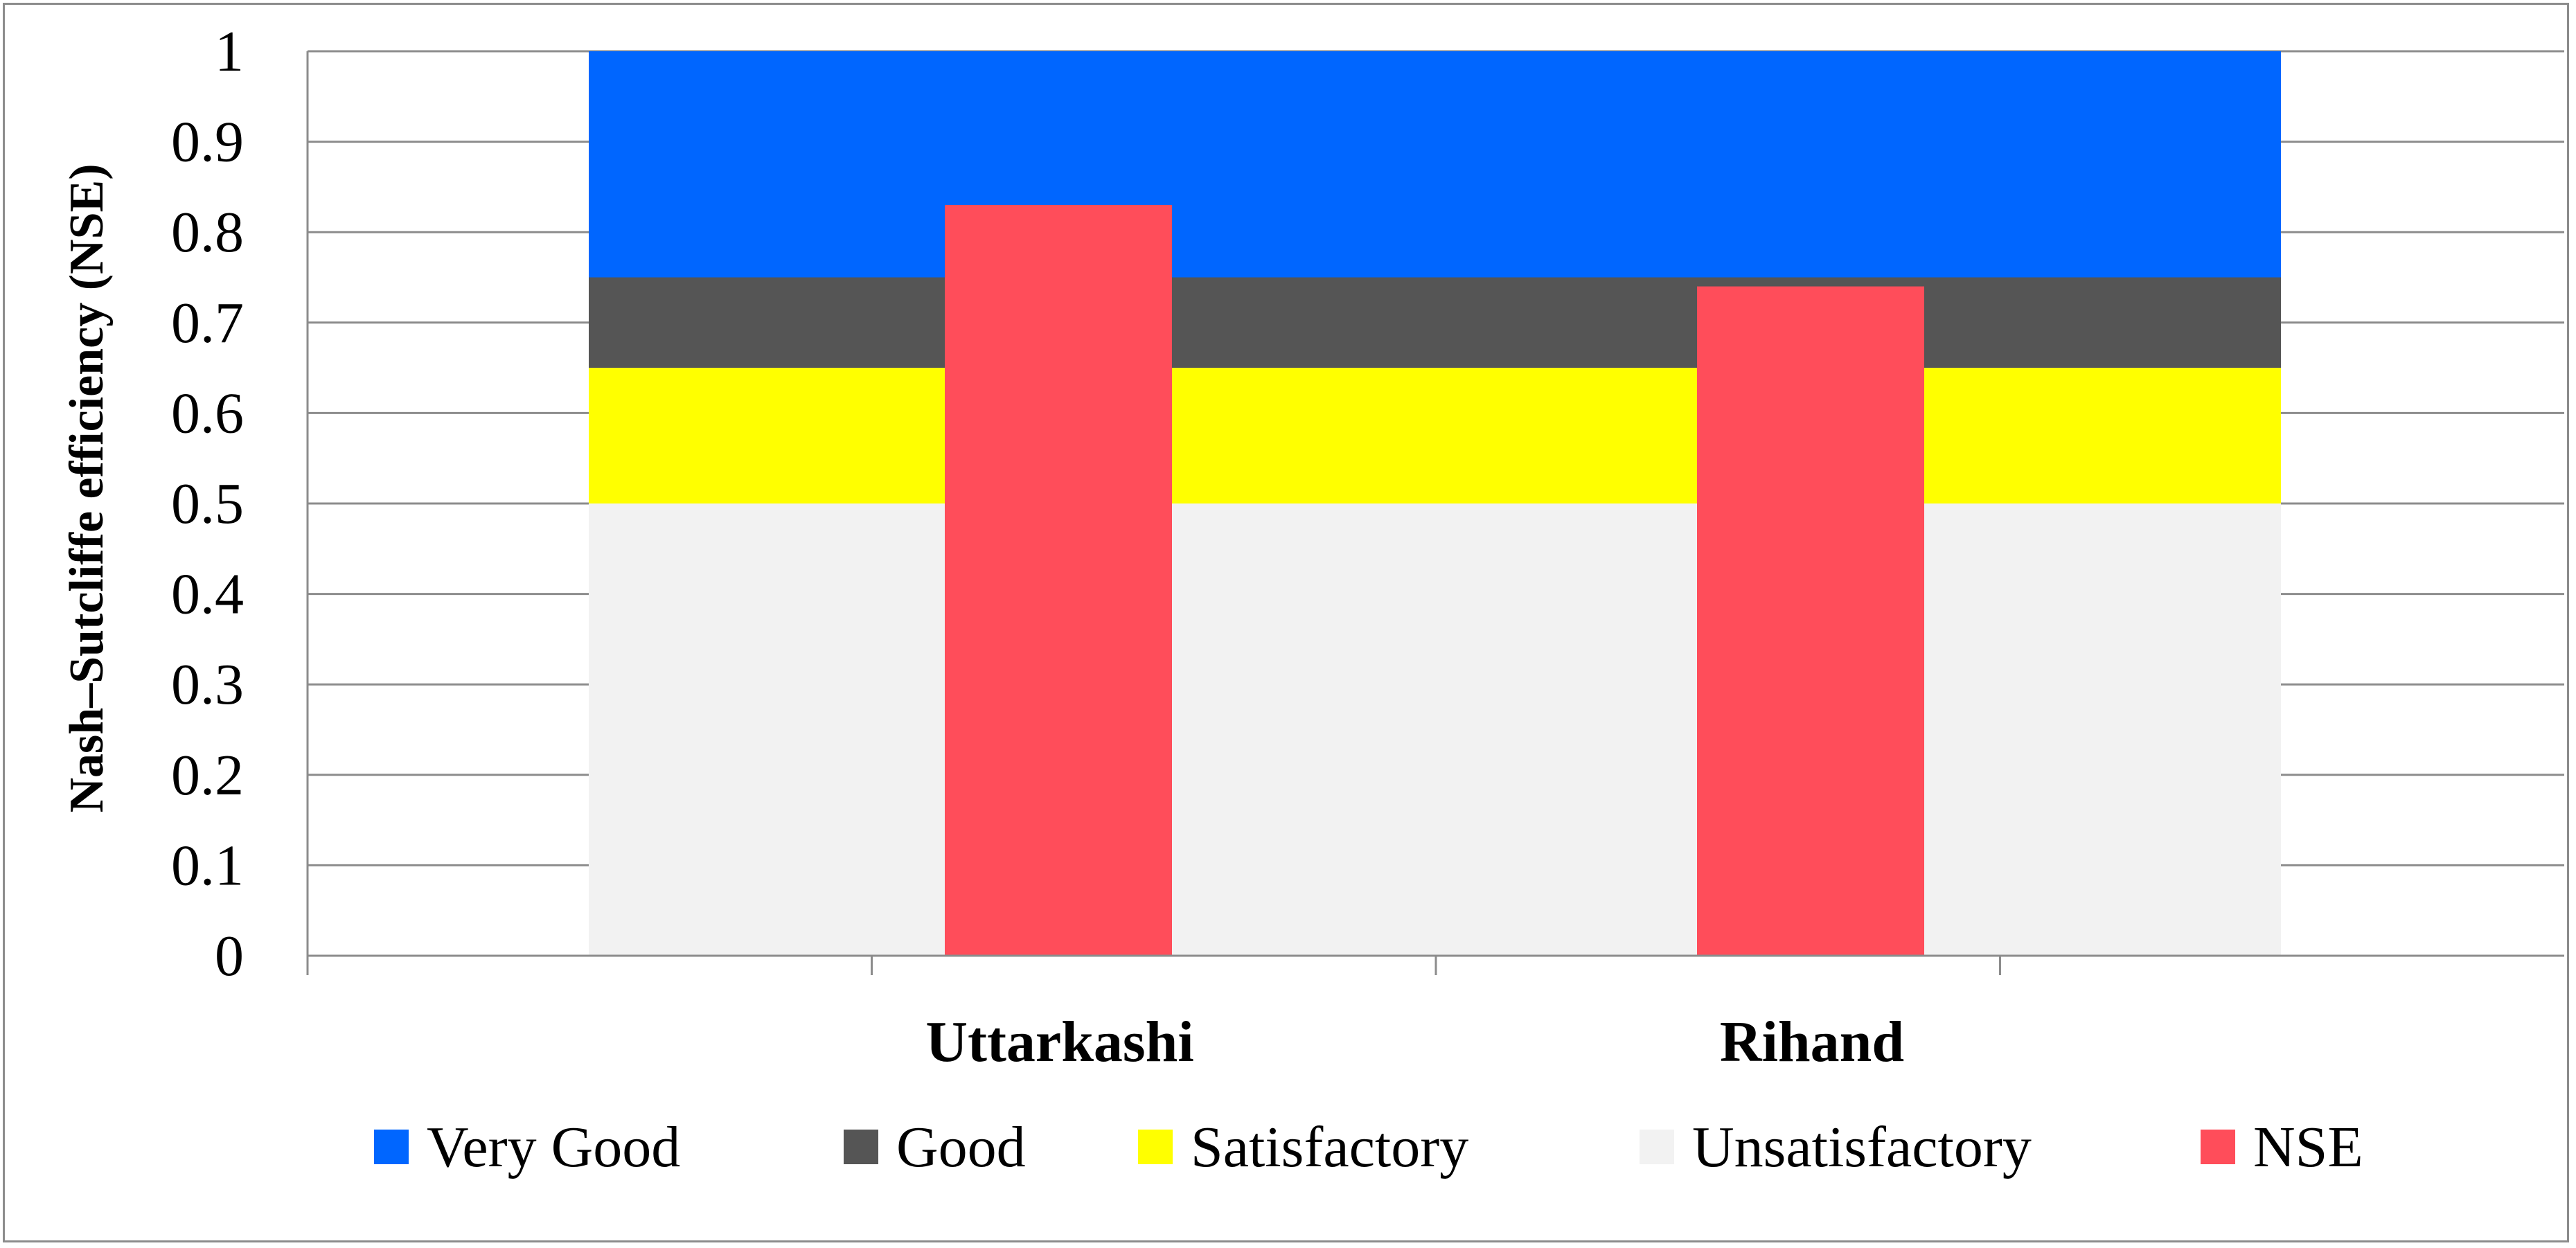 The image size is (2576, 1248). Describe the element at coordinates (961, 1147) in the screenshot. I see `legend-label: Good` at that location.